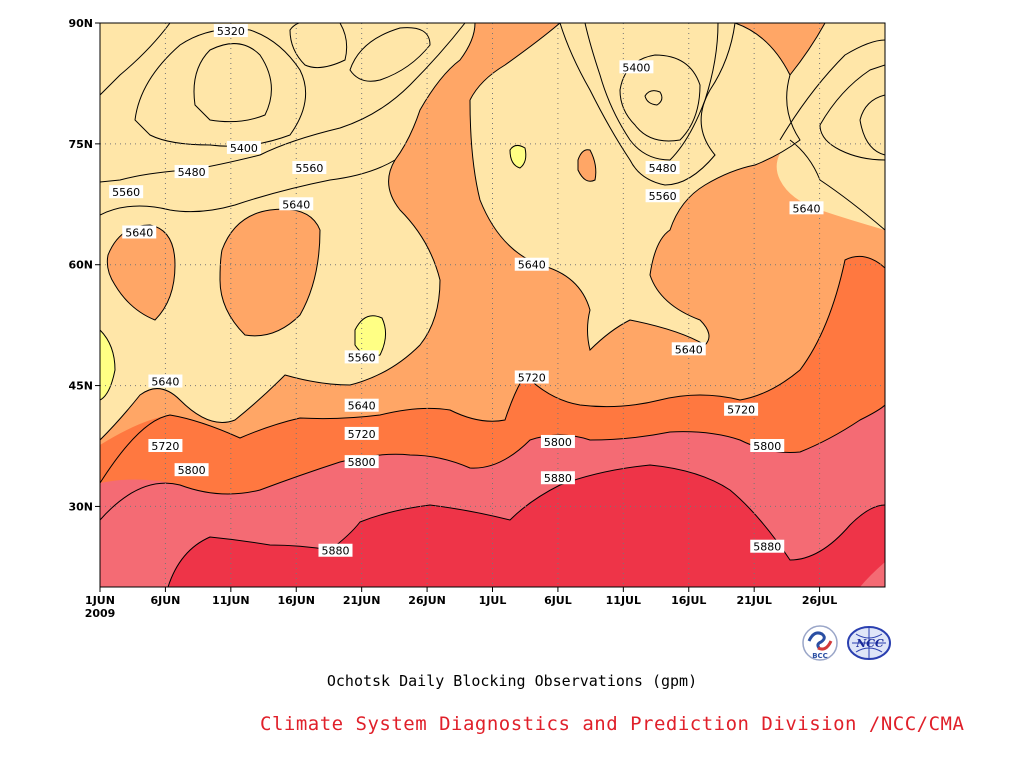 This screenshot has height=768, width=1024. Describe the element at coordinates (427, 600) in the screenshot. I see `x-tick-label: 26JUN` at that location.